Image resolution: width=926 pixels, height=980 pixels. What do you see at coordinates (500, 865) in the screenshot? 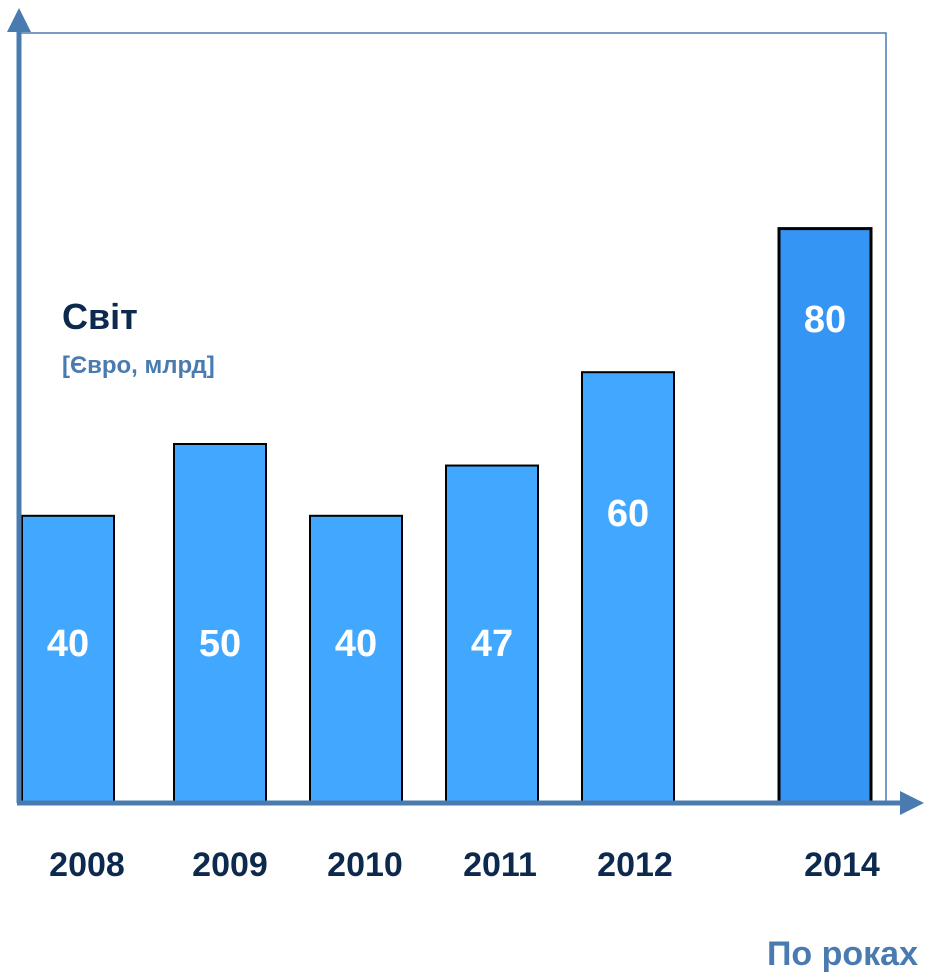
I see `x-tick-label-2011: 2011` at bounding box center [500, 865].